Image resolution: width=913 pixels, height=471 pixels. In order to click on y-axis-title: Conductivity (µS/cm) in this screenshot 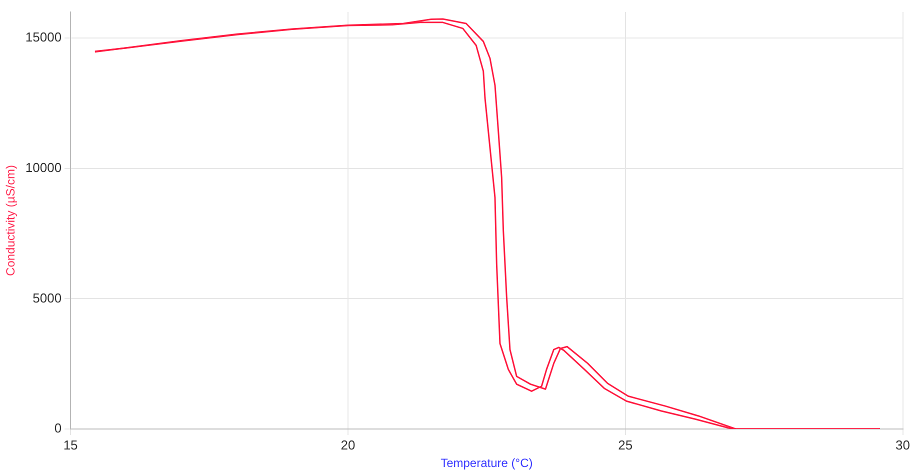, I will do `click(11, 220)`.